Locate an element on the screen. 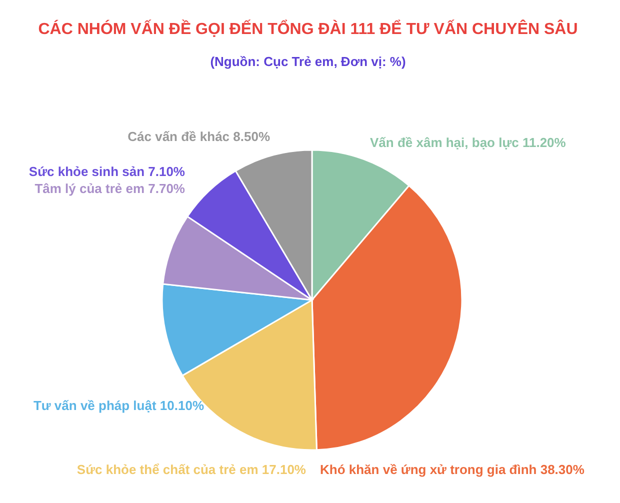 This screenshot has width=620, height=503. slice-label: Tư vấn về pháp luật 10.10% is located at coordinates (118, 405).